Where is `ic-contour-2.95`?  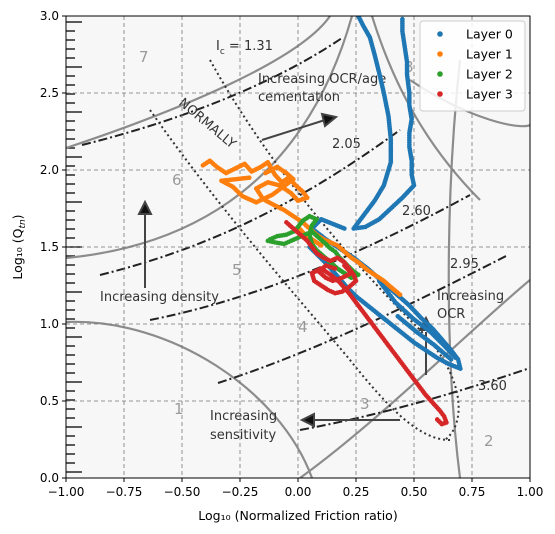 ic-contour-2.95 is located at coordinates (363, 319).